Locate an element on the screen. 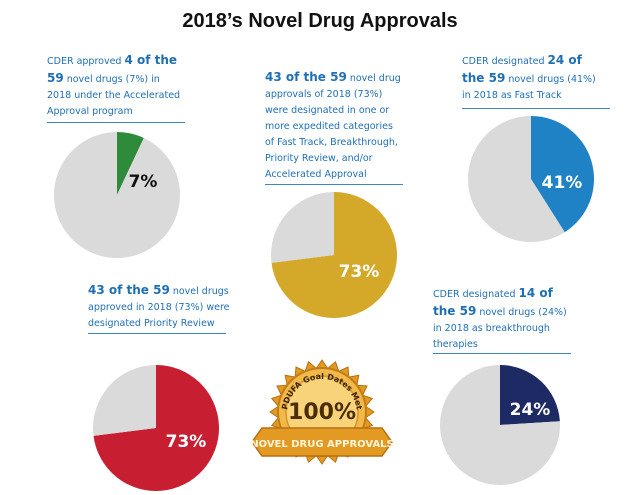 The image size is (640, 495). pie-percent-label: 41% is located at coordinates (562, 183).